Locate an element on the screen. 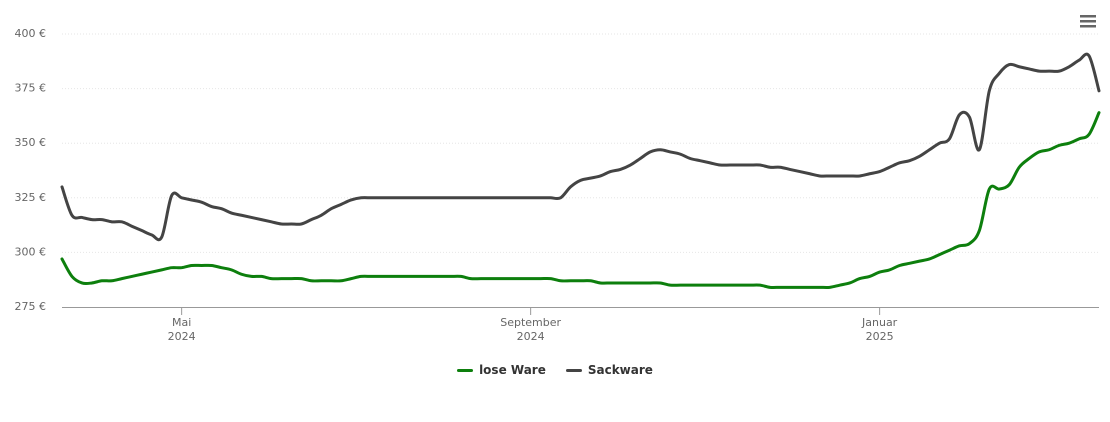 The height and width of the screenshot is (422, 1110). legend-label: Sackware is located at coordinates (620, 370).